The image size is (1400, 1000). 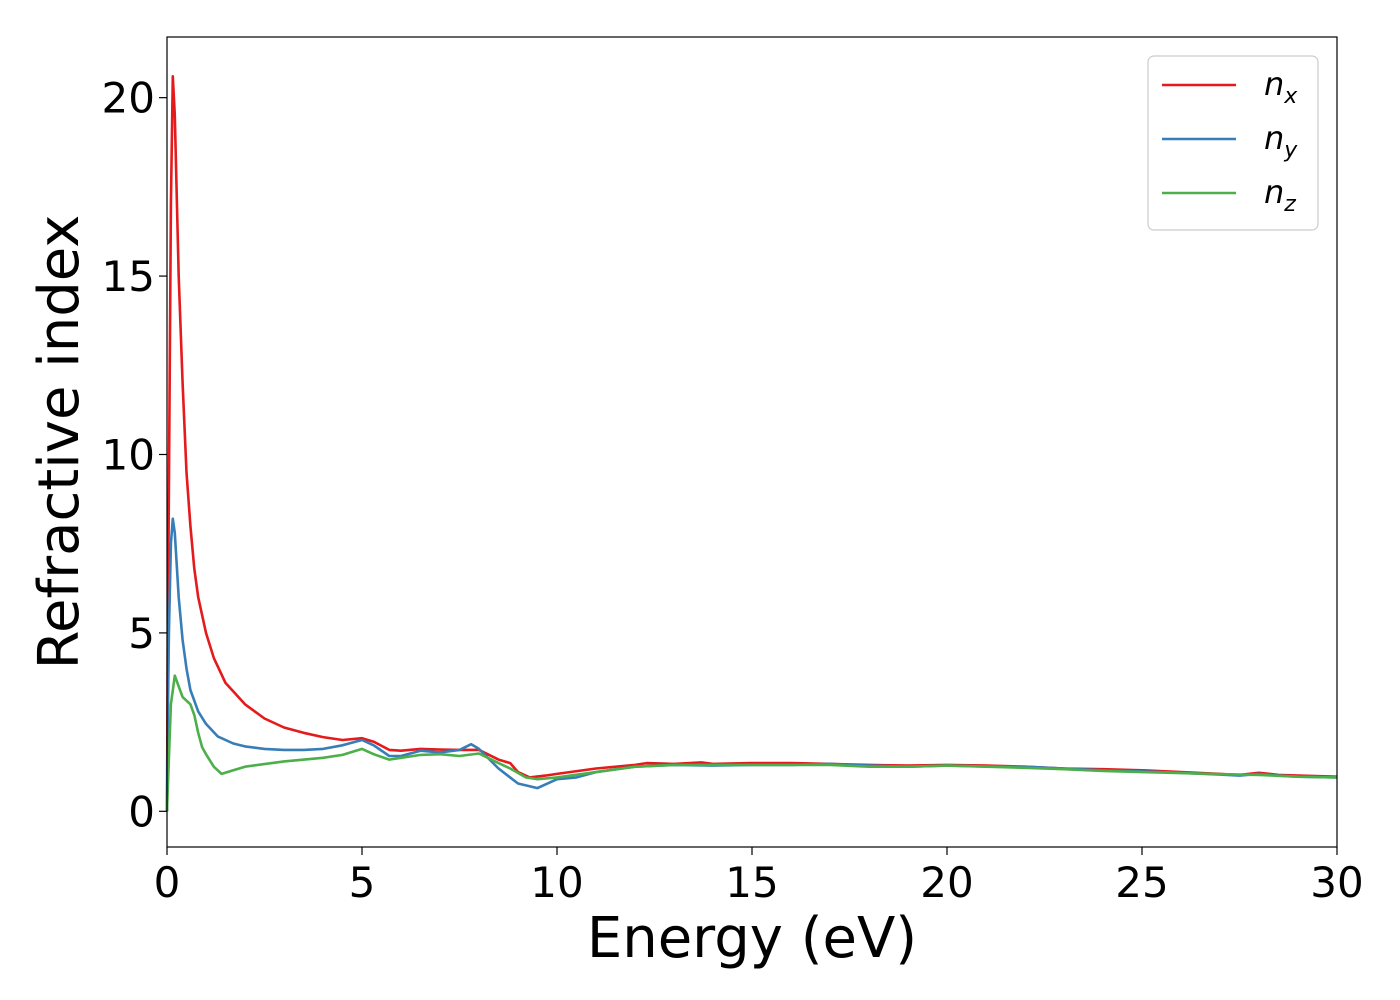 I want to click on y-tick-label: 10, so click(x=128, y=454).